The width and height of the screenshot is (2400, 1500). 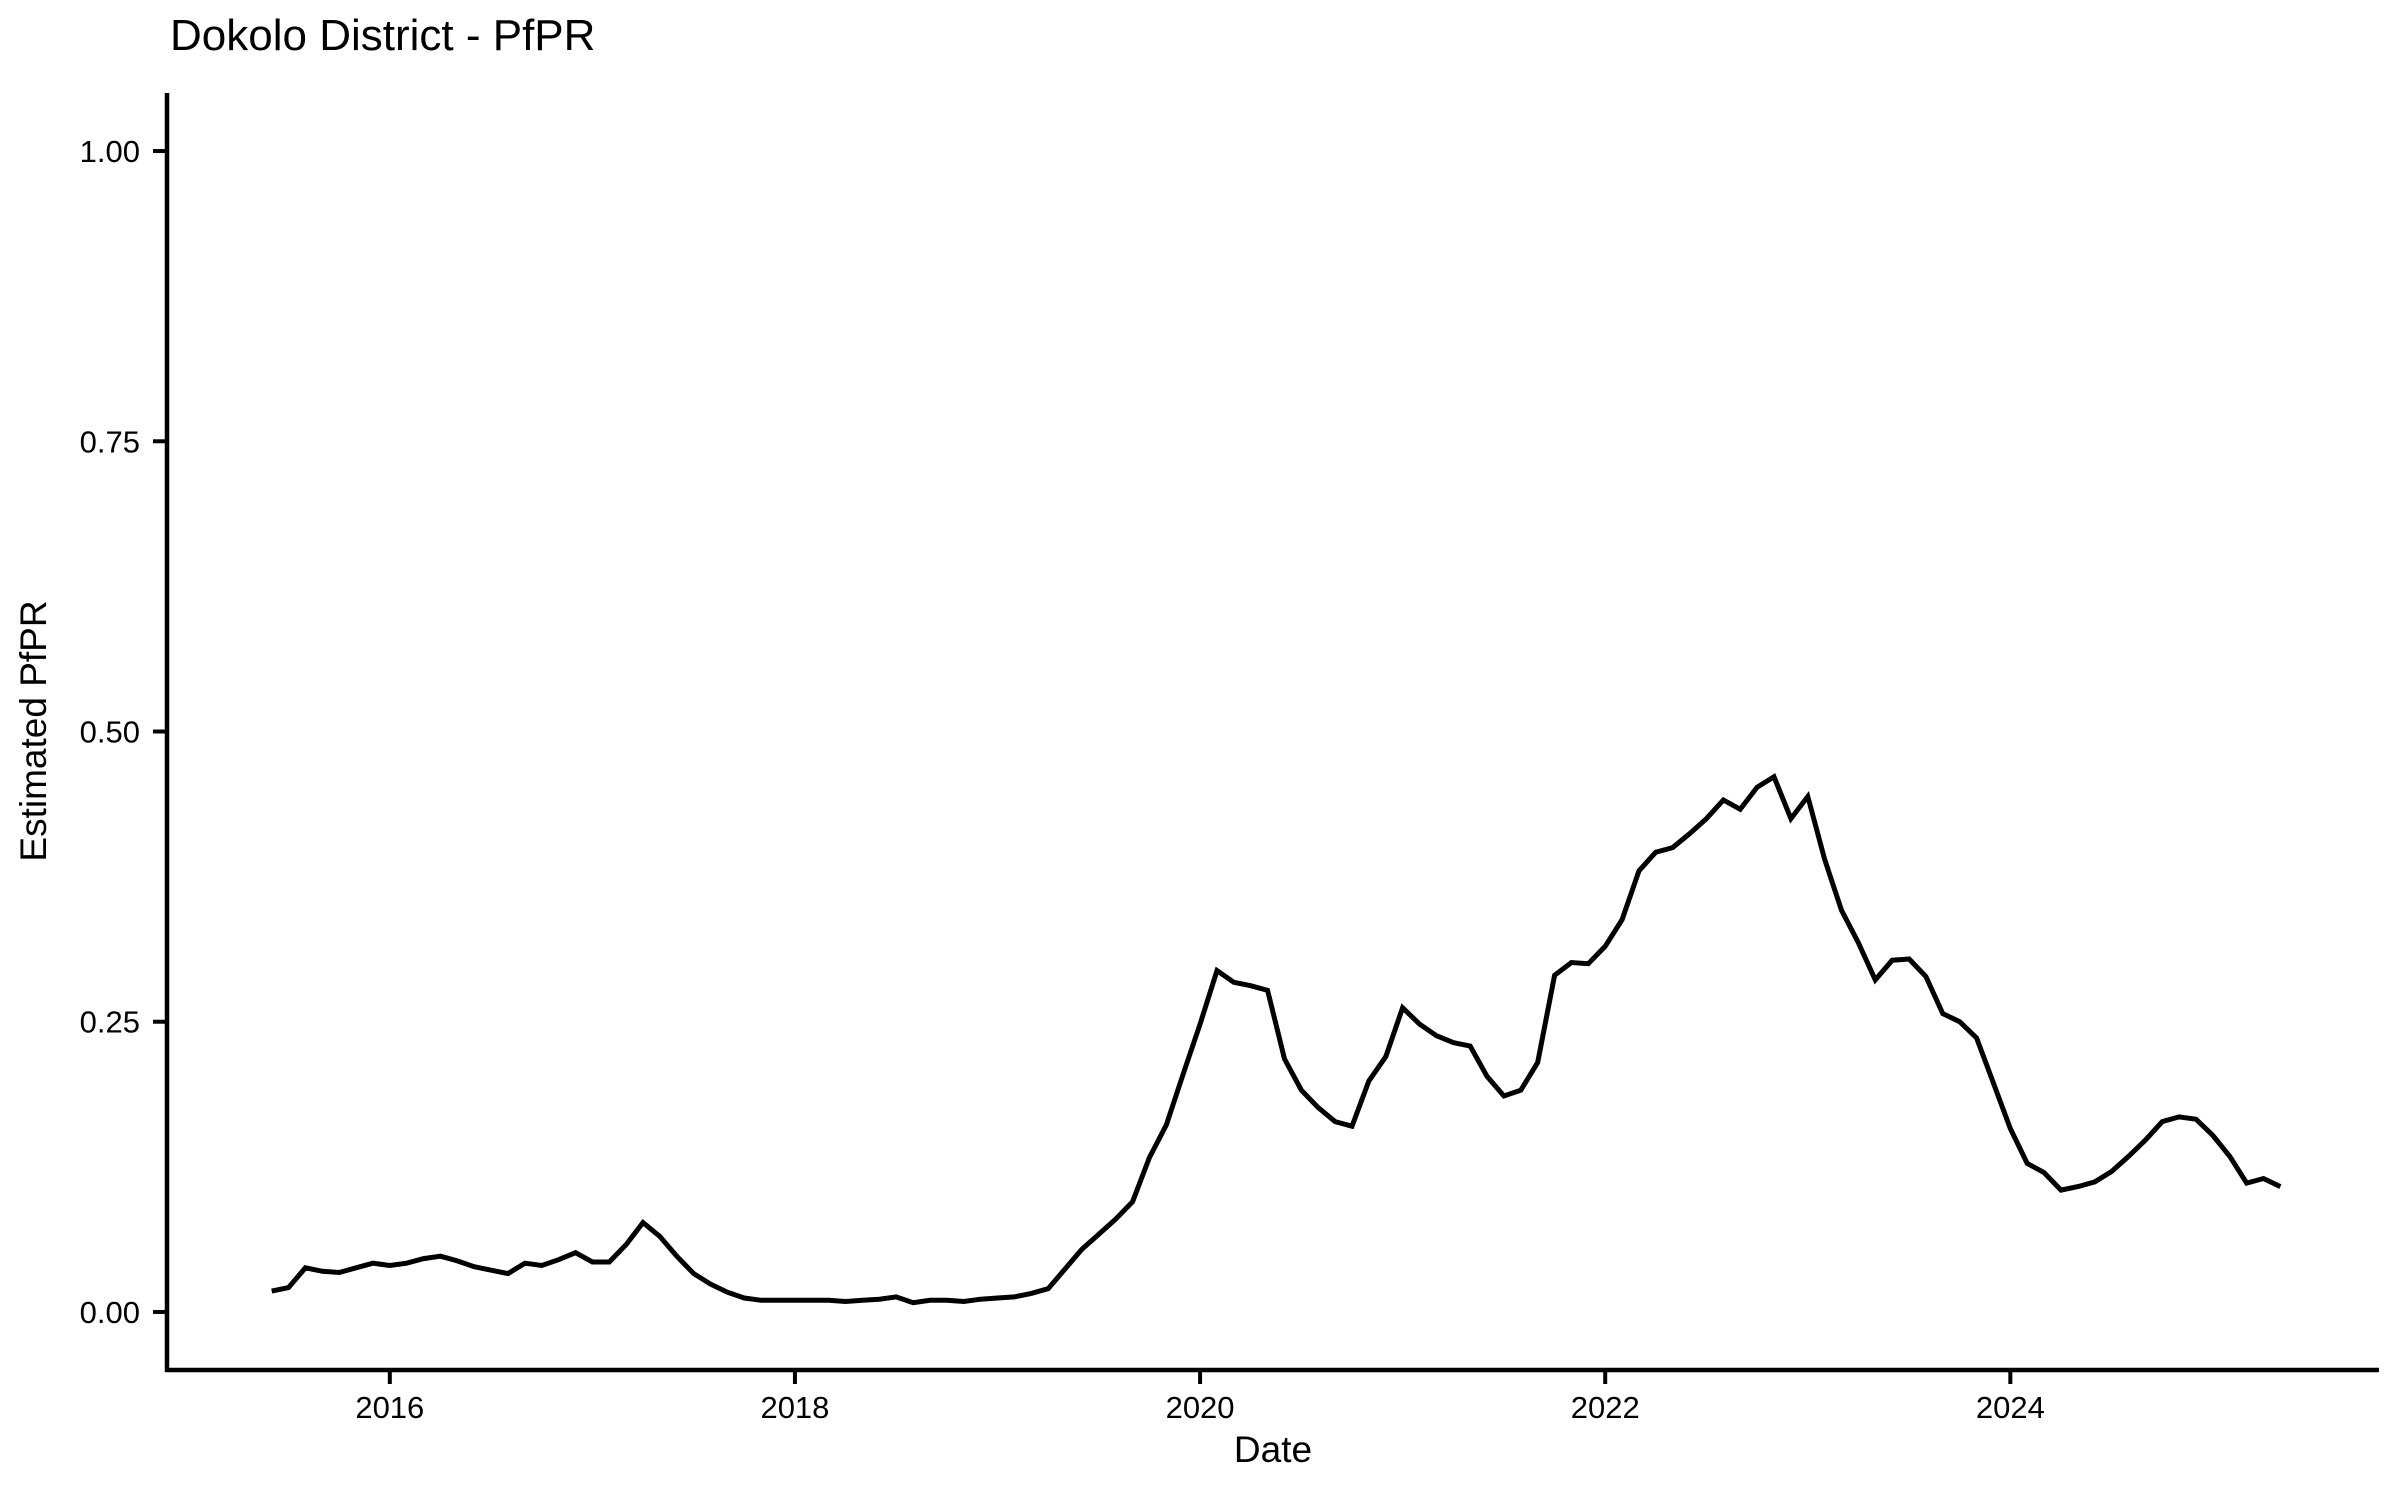 What do you see at coordinates (110, 1022) in the screenshot?
I see `y-tick-label: 0.25` at bounding box center [110, 1022].